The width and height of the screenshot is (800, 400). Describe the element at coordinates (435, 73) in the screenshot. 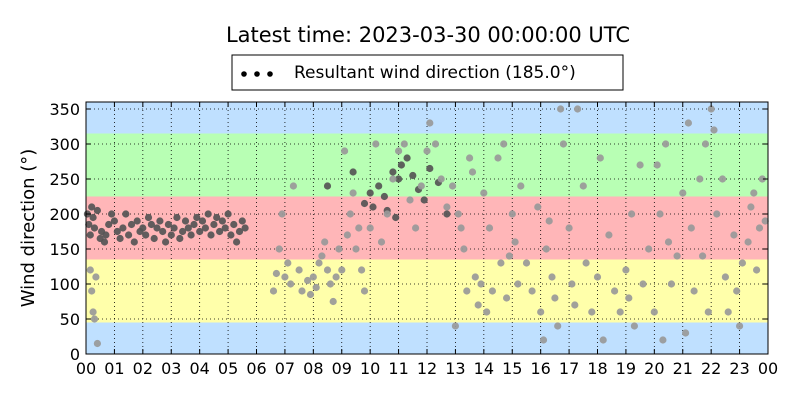

I see `legend-label: Resultant wind direction (185.0°)` at that location.